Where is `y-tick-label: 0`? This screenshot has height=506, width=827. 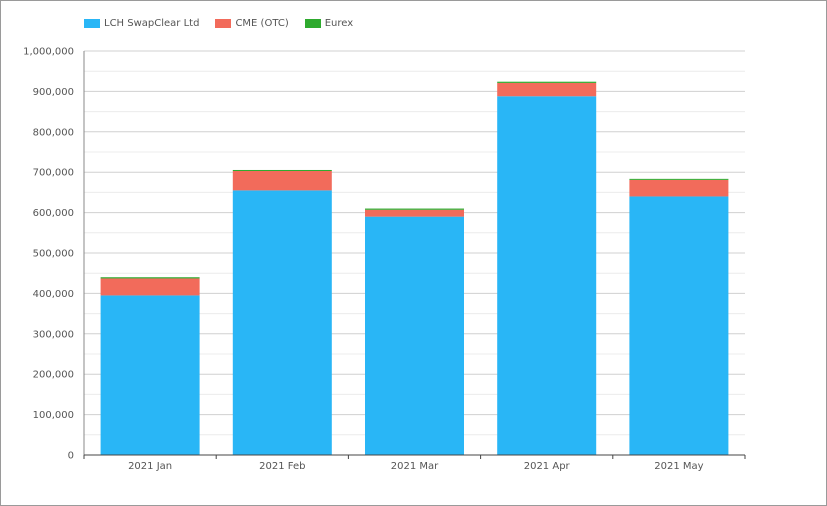
y-tick-label: 0 is located at coordinates (71, 456).